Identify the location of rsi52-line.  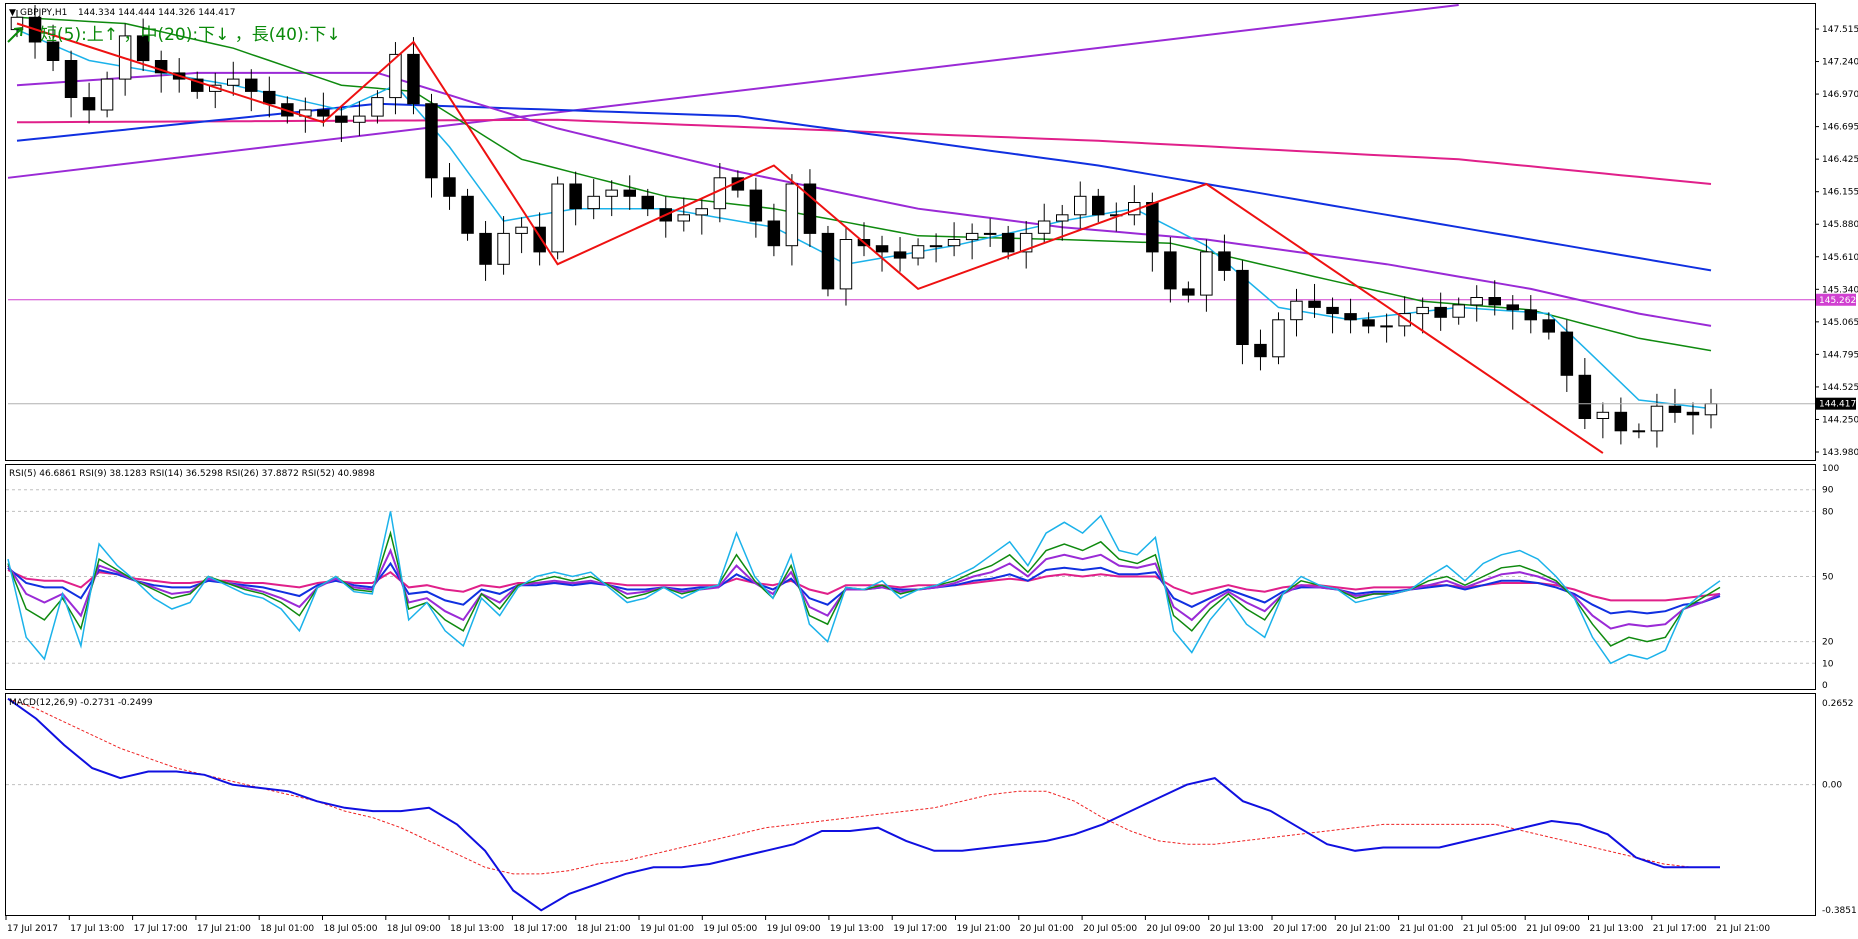
(864, 585).